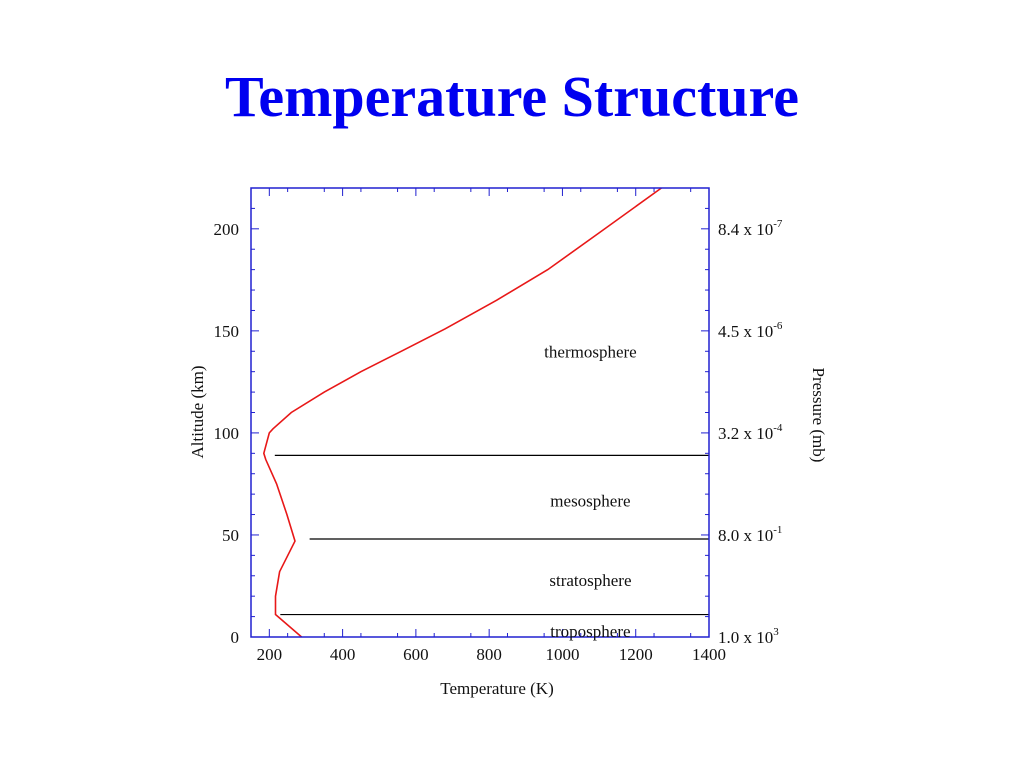 Image resolution: width=1024 pixels, height=768 pixels. Describe the element at coordinates (227, 229) in the screenshot. I see `y-tick-label: 200` at that location.